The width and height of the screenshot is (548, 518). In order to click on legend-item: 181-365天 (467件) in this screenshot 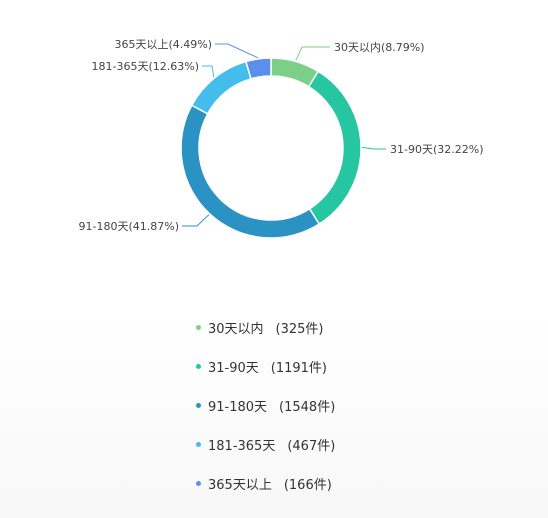, I will do `click(326, 444)`.